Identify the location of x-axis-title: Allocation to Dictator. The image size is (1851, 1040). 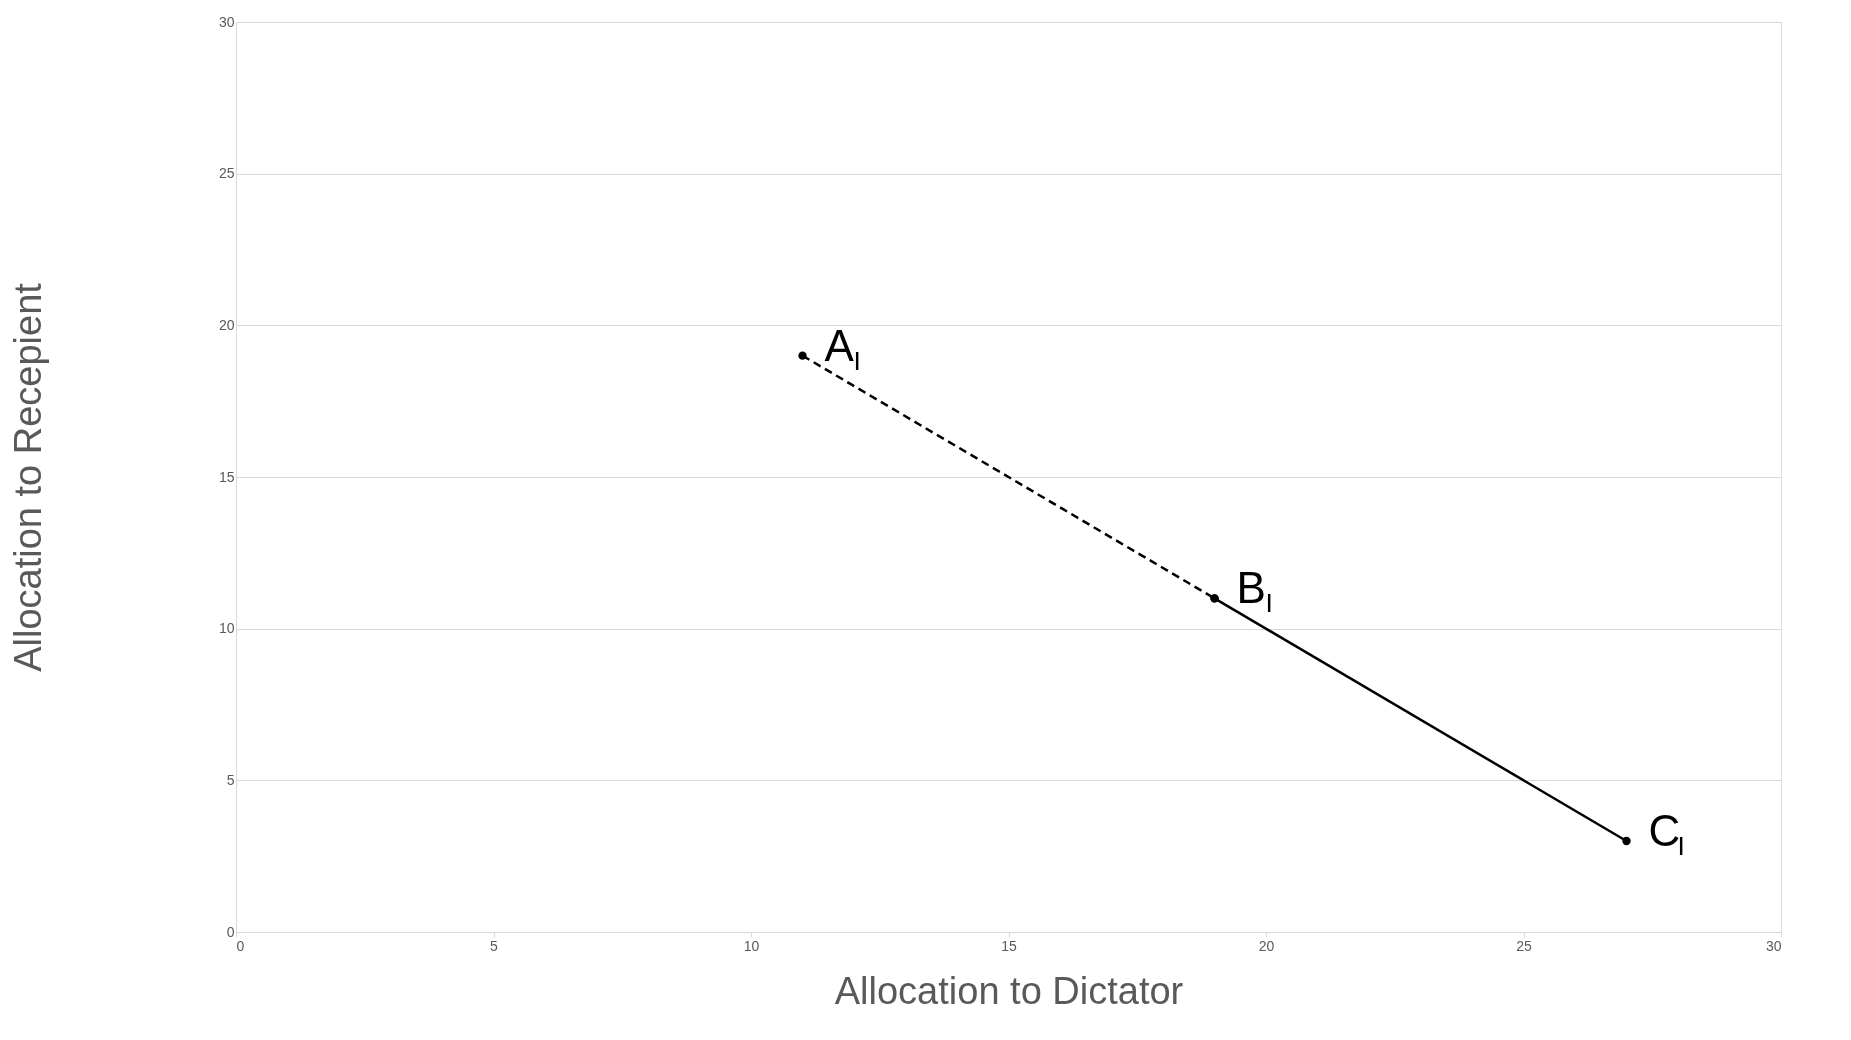
(1009, 990).